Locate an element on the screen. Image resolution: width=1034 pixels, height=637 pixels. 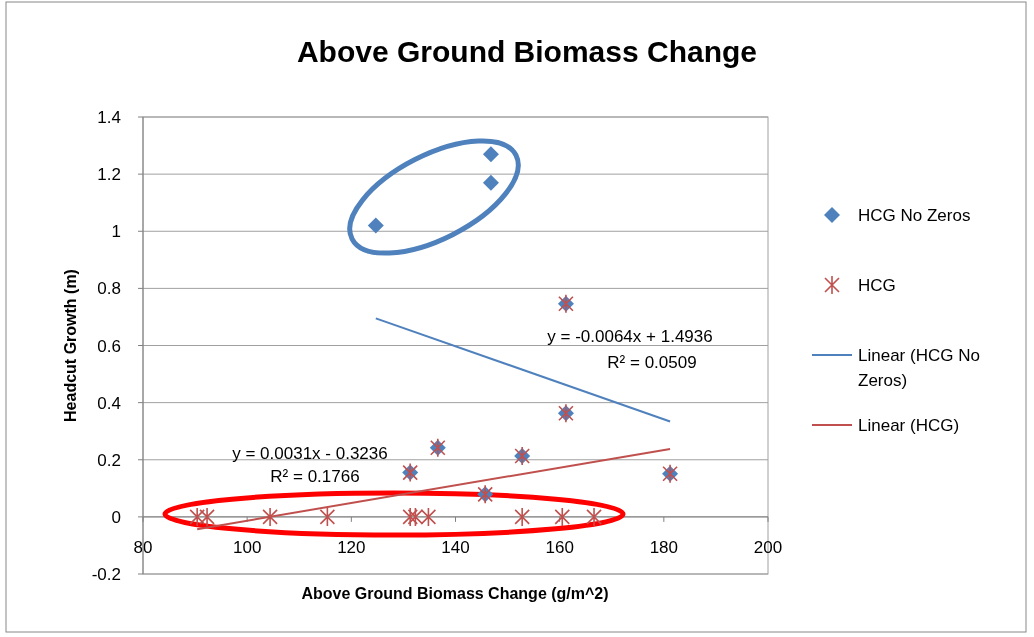
y-tick-label: 0.4 is located at coordinates (109, 403).